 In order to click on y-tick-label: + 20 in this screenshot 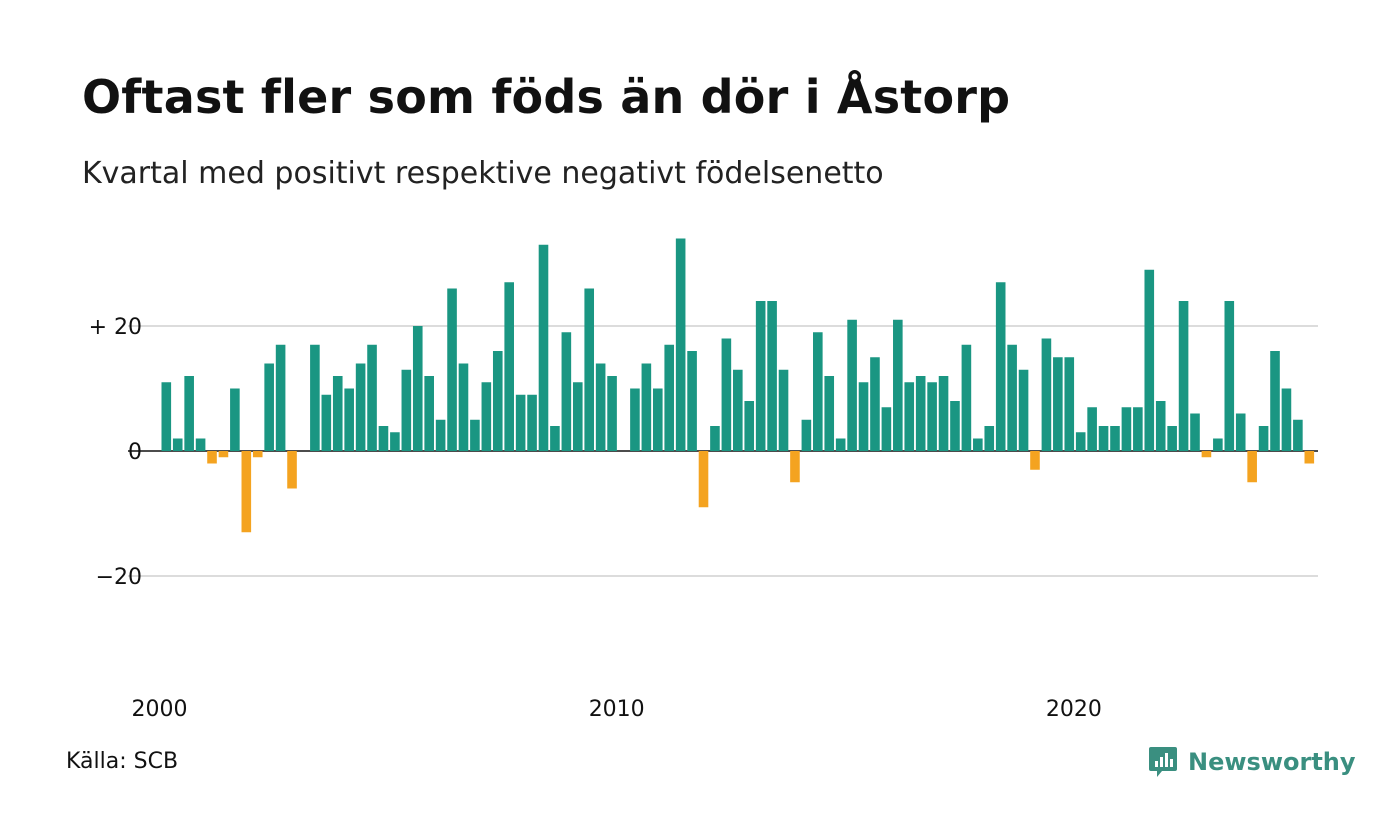, I will do `click(115, 327)`.